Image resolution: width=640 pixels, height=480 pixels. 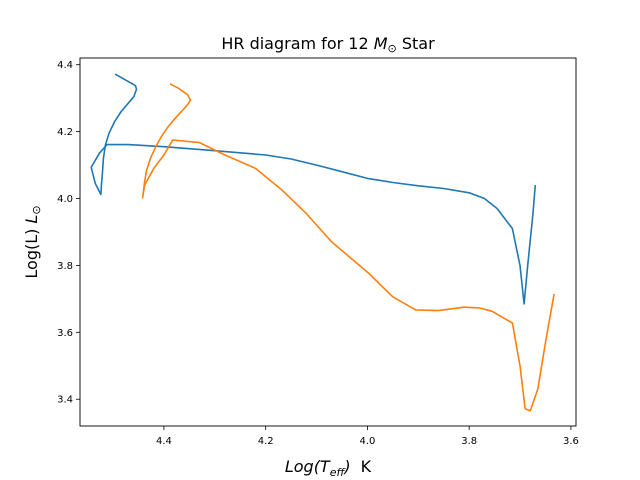 What do you see at coordinates (65, 333) in the screenshot?
I see `y-tick-label: 3.6` at bounding box center [65, 333].